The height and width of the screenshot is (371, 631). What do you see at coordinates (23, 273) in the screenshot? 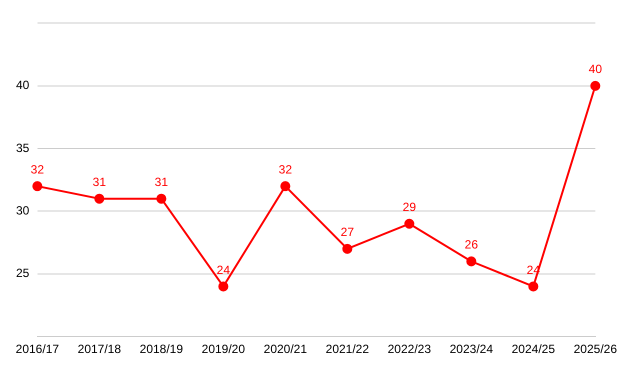
I see `y-tick-label: 25` at bounding box center [23, 273].